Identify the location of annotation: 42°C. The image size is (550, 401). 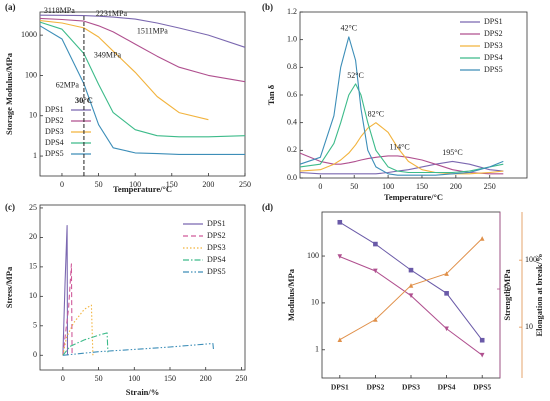
(349, 28).